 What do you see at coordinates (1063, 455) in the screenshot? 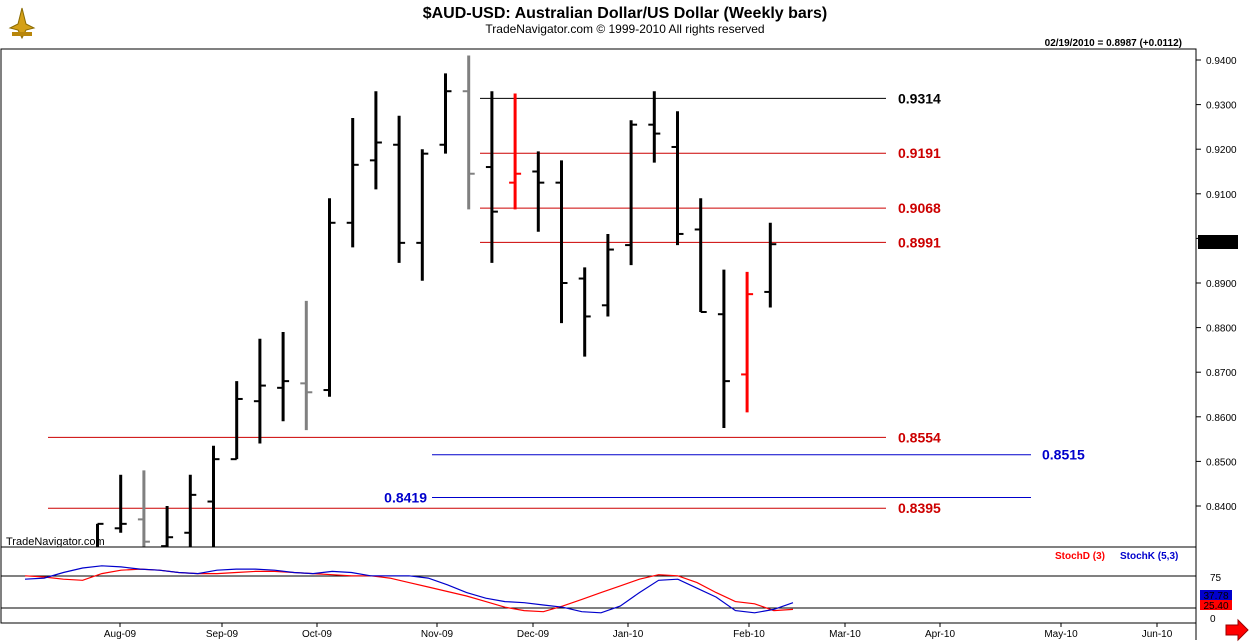
I see `level-label: 0.8515` at bounding box center [1063, 455].